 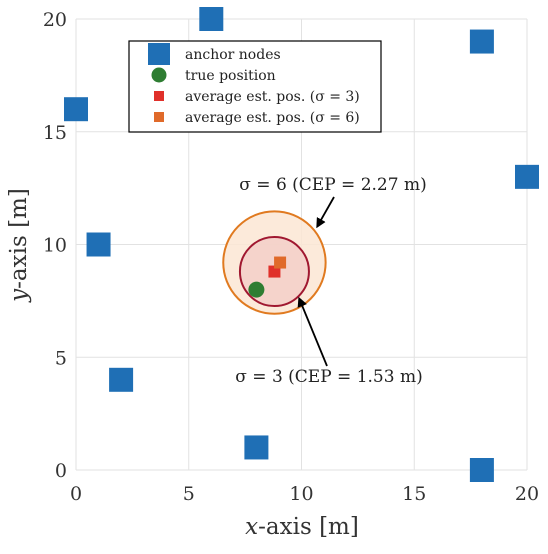 What do you see at coordinates (189, 494) in the screenshot?
I see `x-tick-label: 5` at bounding box center [189, 494].